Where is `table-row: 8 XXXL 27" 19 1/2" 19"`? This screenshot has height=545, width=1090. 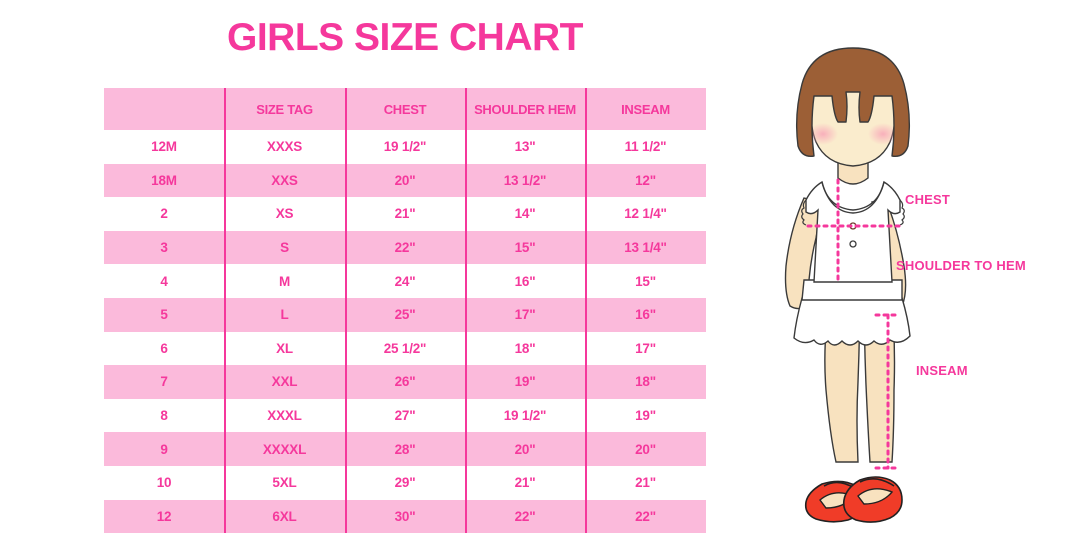
table-row: 8 XXXL 27" 19 1/2" 19" is located at coordinates (405, 415).